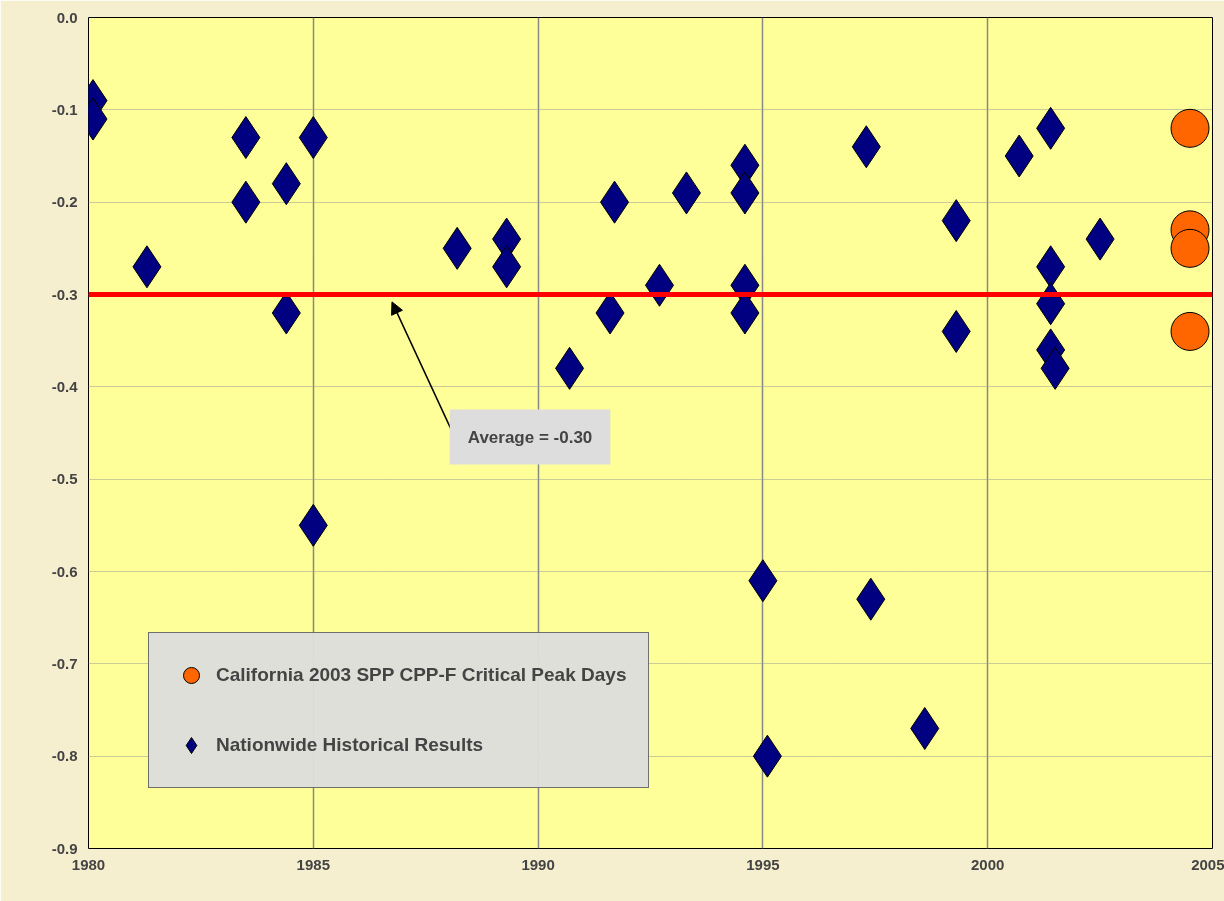  What do you see at coordinates (88, 864) in the screenshot?
I see `x-tick-label: 1980` at bounding box center [88, 864].